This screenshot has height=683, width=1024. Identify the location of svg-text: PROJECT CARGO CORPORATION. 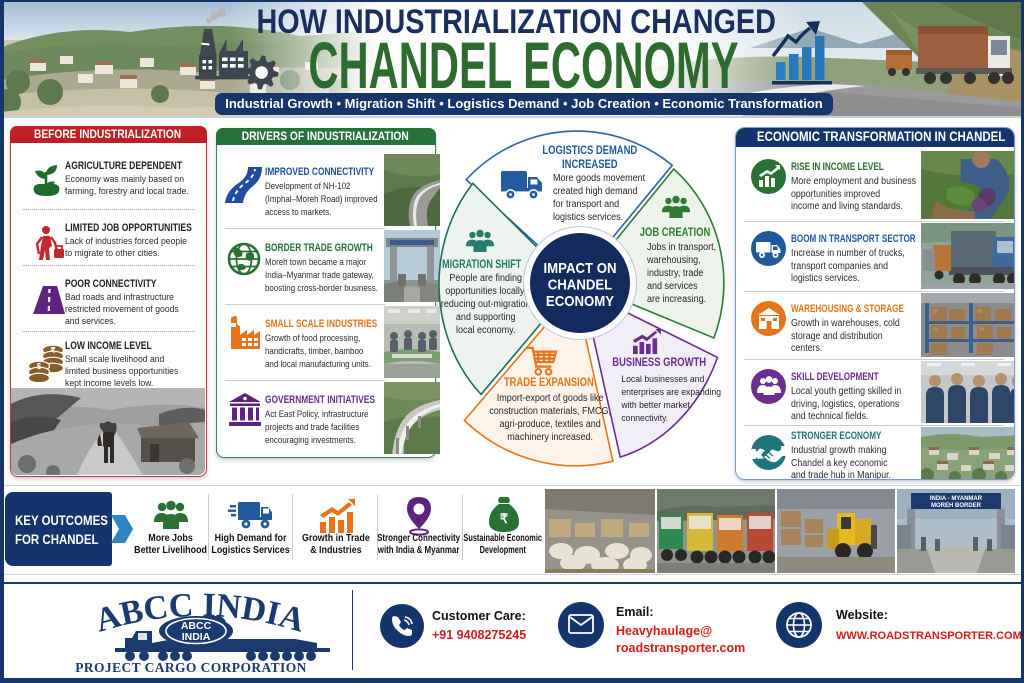
(191, 667).